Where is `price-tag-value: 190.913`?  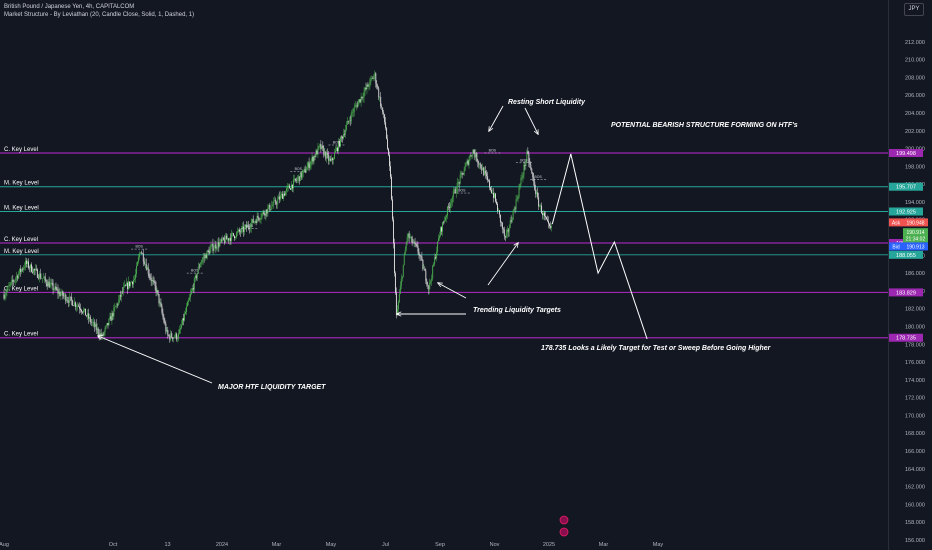 price-tag-value: 190.913 is located at coordinates (915, 247).